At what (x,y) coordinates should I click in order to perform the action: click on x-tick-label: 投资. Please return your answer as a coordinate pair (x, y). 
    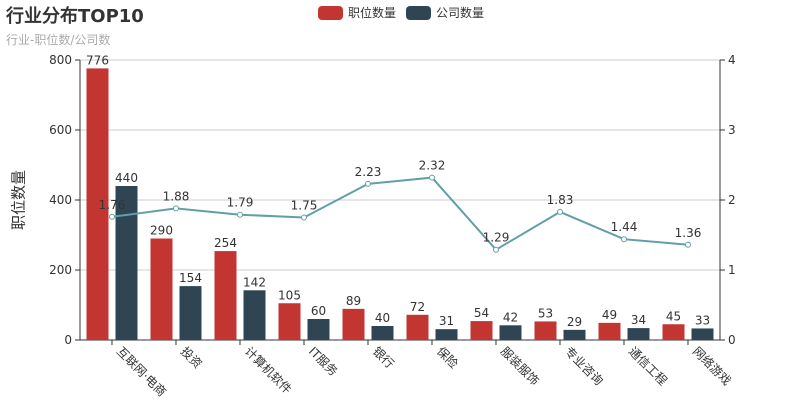
    Looking at the image, I should click on (192, 358).